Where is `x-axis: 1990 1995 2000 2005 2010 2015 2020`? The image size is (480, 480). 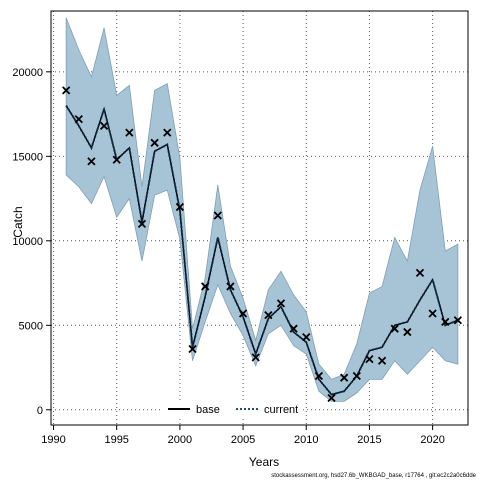
x-axis: 1990 1995 2000 2005 2010 2015 2020 is located at coordinates (243, 435).